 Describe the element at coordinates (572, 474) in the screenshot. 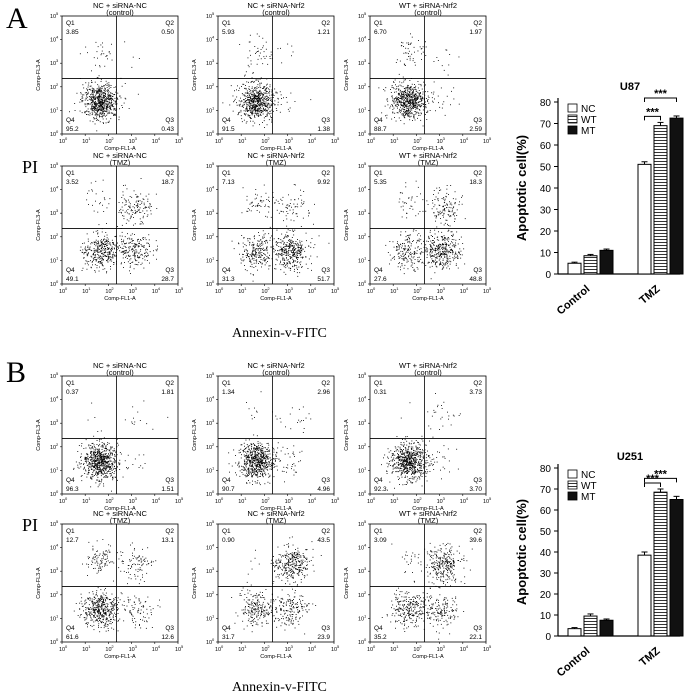

I see `legend-swatch-nc` at that location.